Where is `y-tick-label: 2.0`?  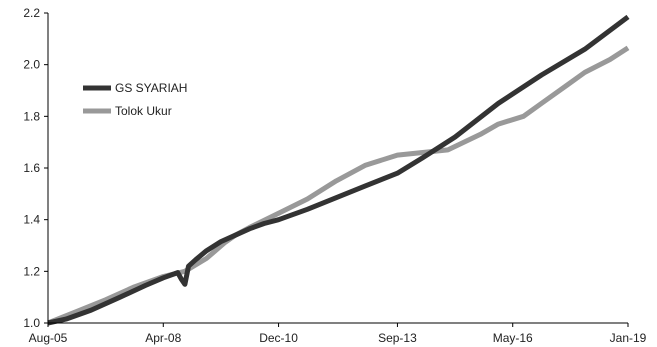 y-tick-label: 2.0 is located at coordinates (31, 65).